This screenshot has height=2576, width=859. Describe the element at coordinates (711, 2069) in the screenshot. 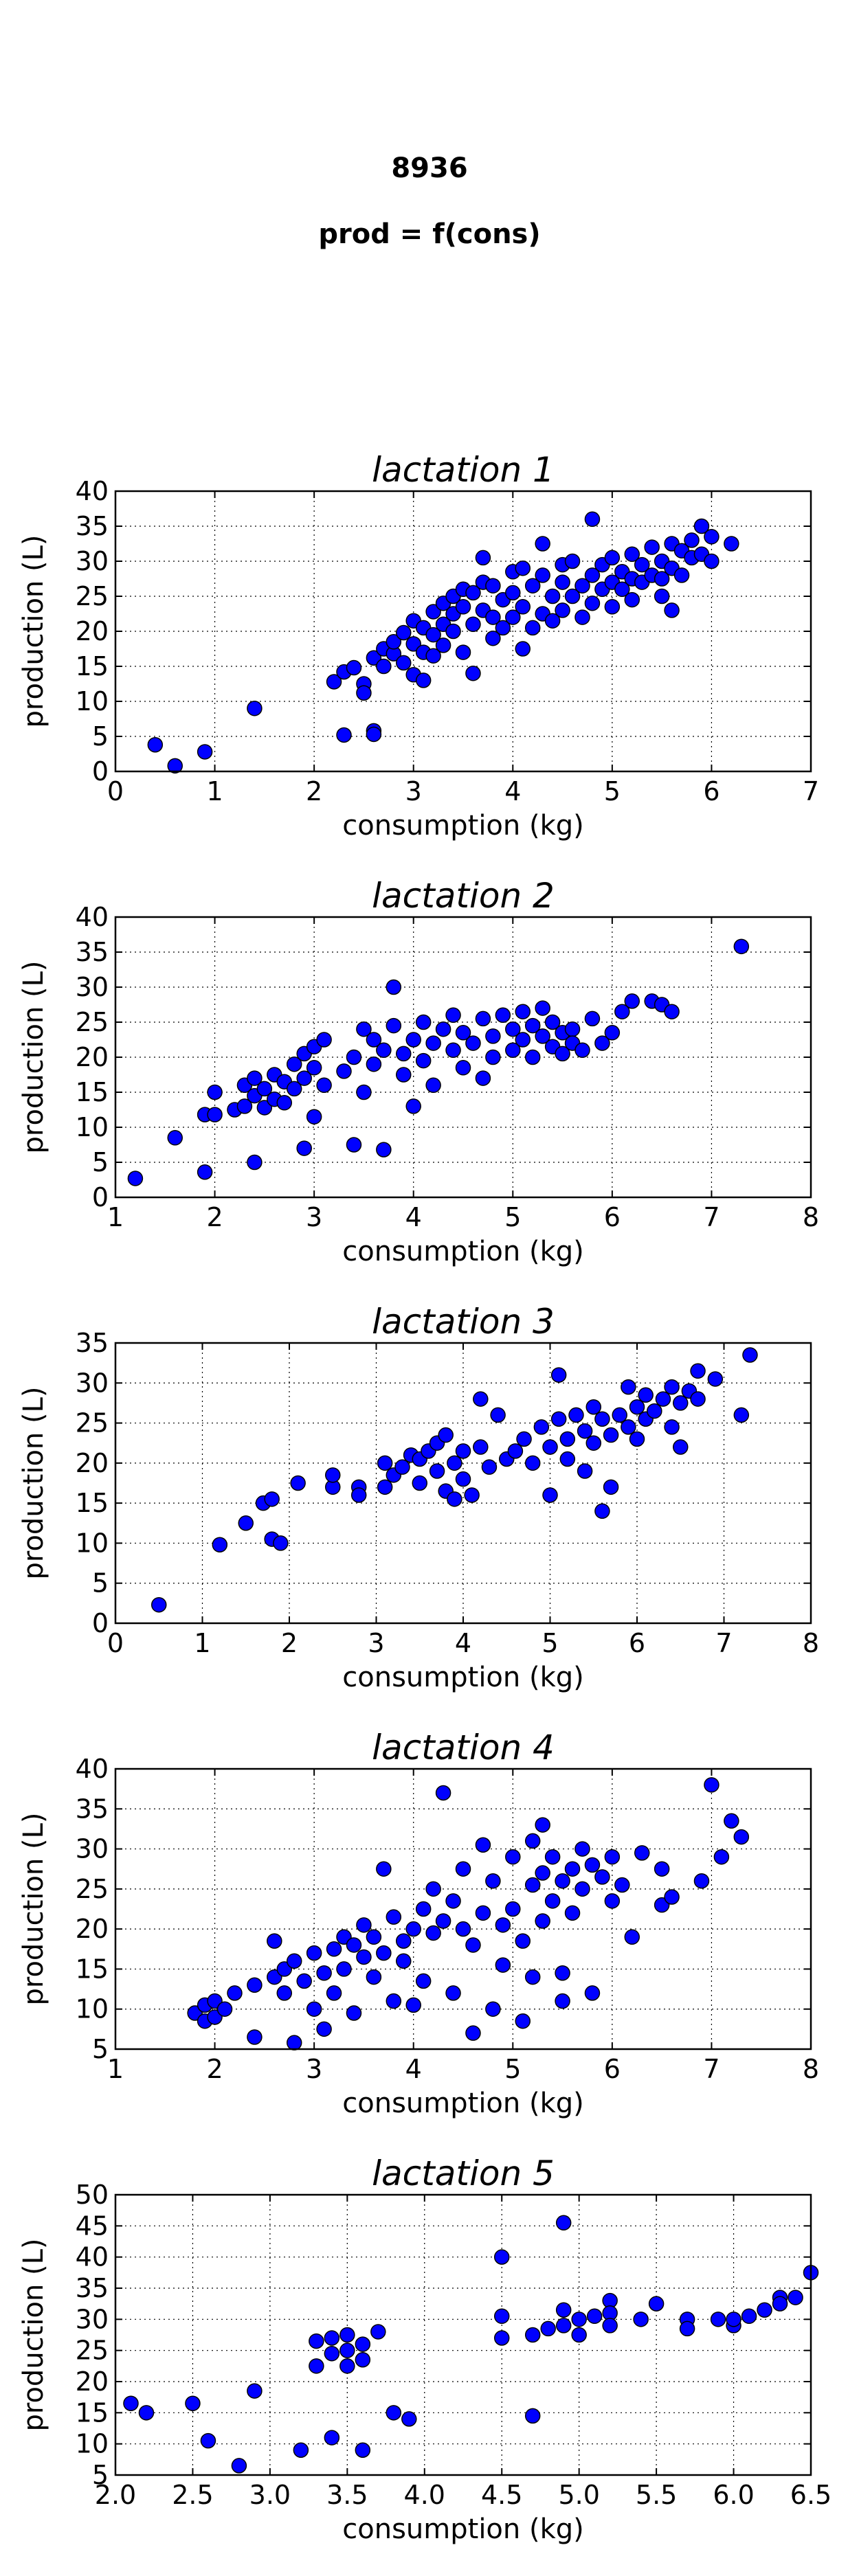

I see `x-tick-label: 7` at that location.